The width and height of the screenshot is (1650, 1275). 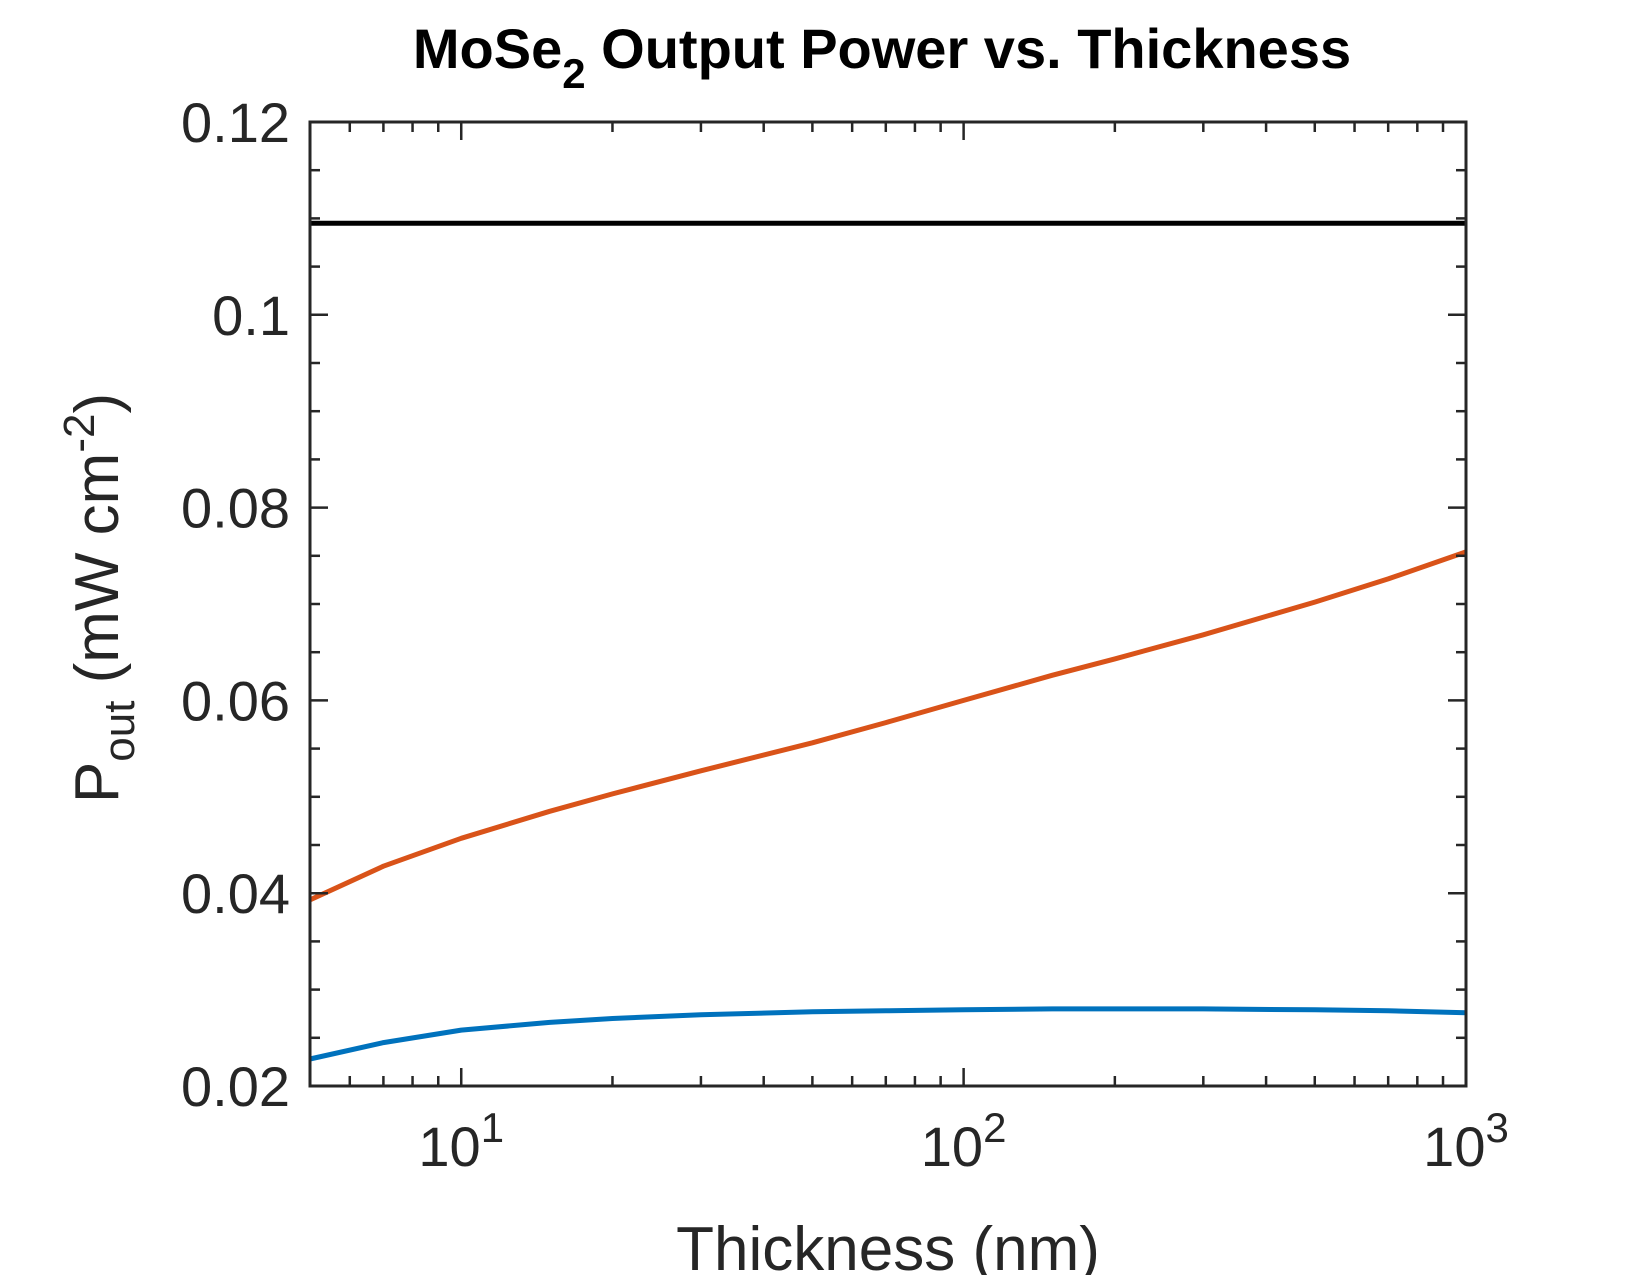 What do you see at coordinates (461, 1141) in the screenshot?
I see `x-tick-label: 10¹` at bounding box center [461, 1141].